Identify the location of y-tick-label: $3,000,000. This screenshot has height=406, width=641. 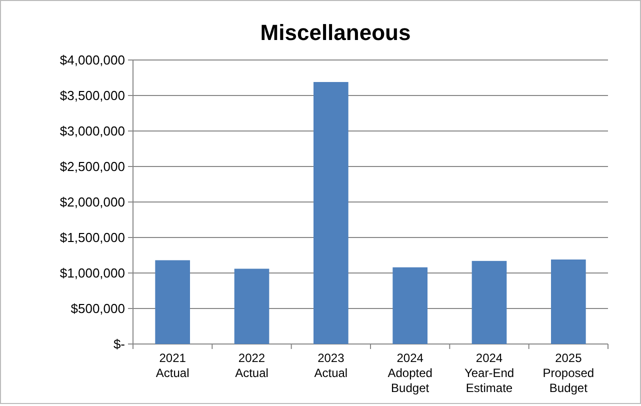
(92, 131).